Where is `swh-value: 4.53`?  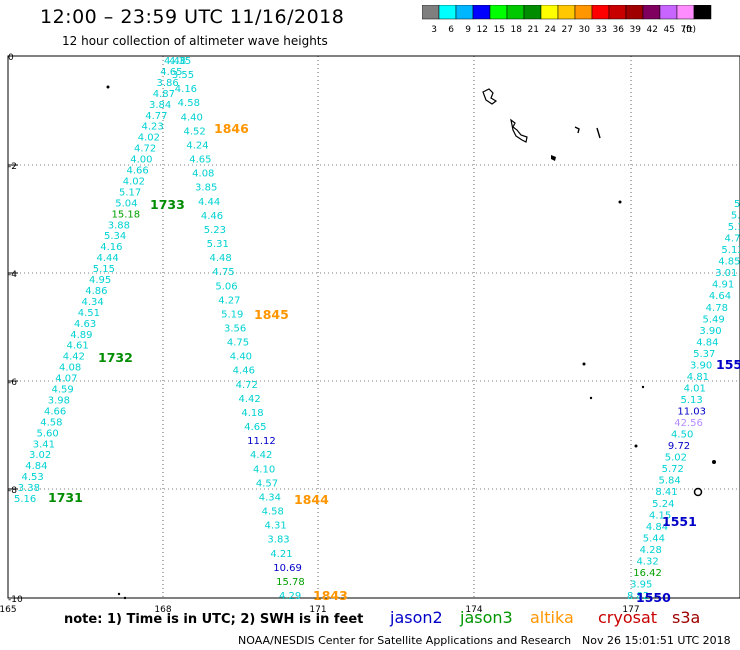
swh-value: 4.53 is located at coordinates (33, 477).